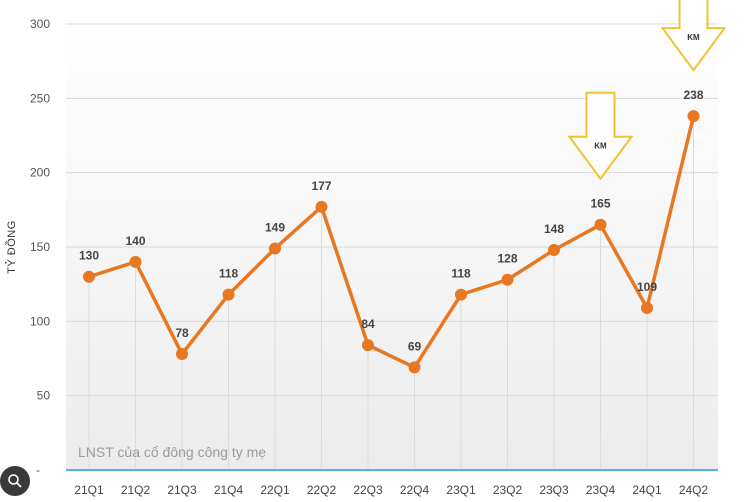  I want to click on data-label: 149, so click(275, 227).